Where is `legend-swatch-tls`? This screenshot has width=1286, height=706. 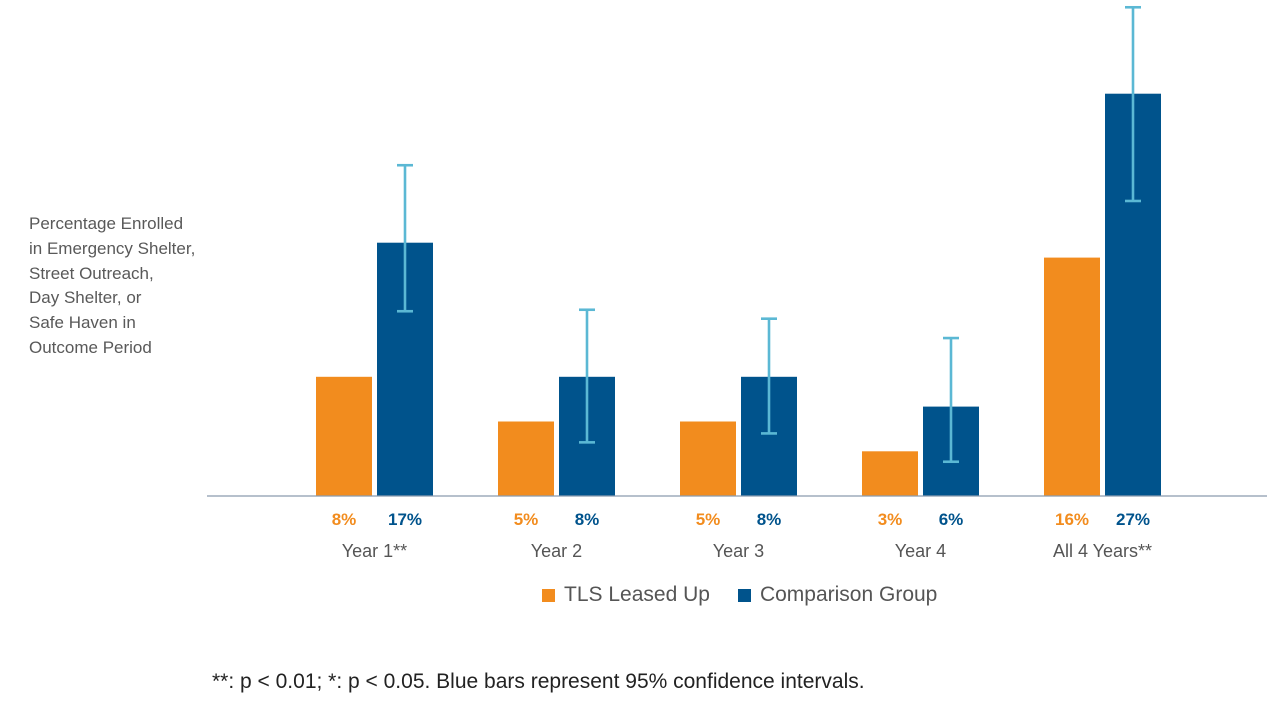
legend-swatch-tls is located at coordinates (548, 595).